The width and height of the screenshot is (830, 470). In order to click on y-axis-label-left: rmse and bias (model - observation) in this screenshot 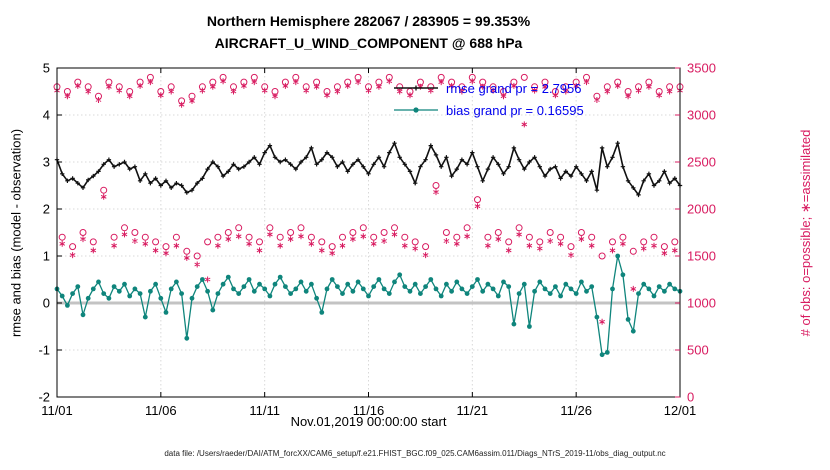, I will do `click(16, 233)`.